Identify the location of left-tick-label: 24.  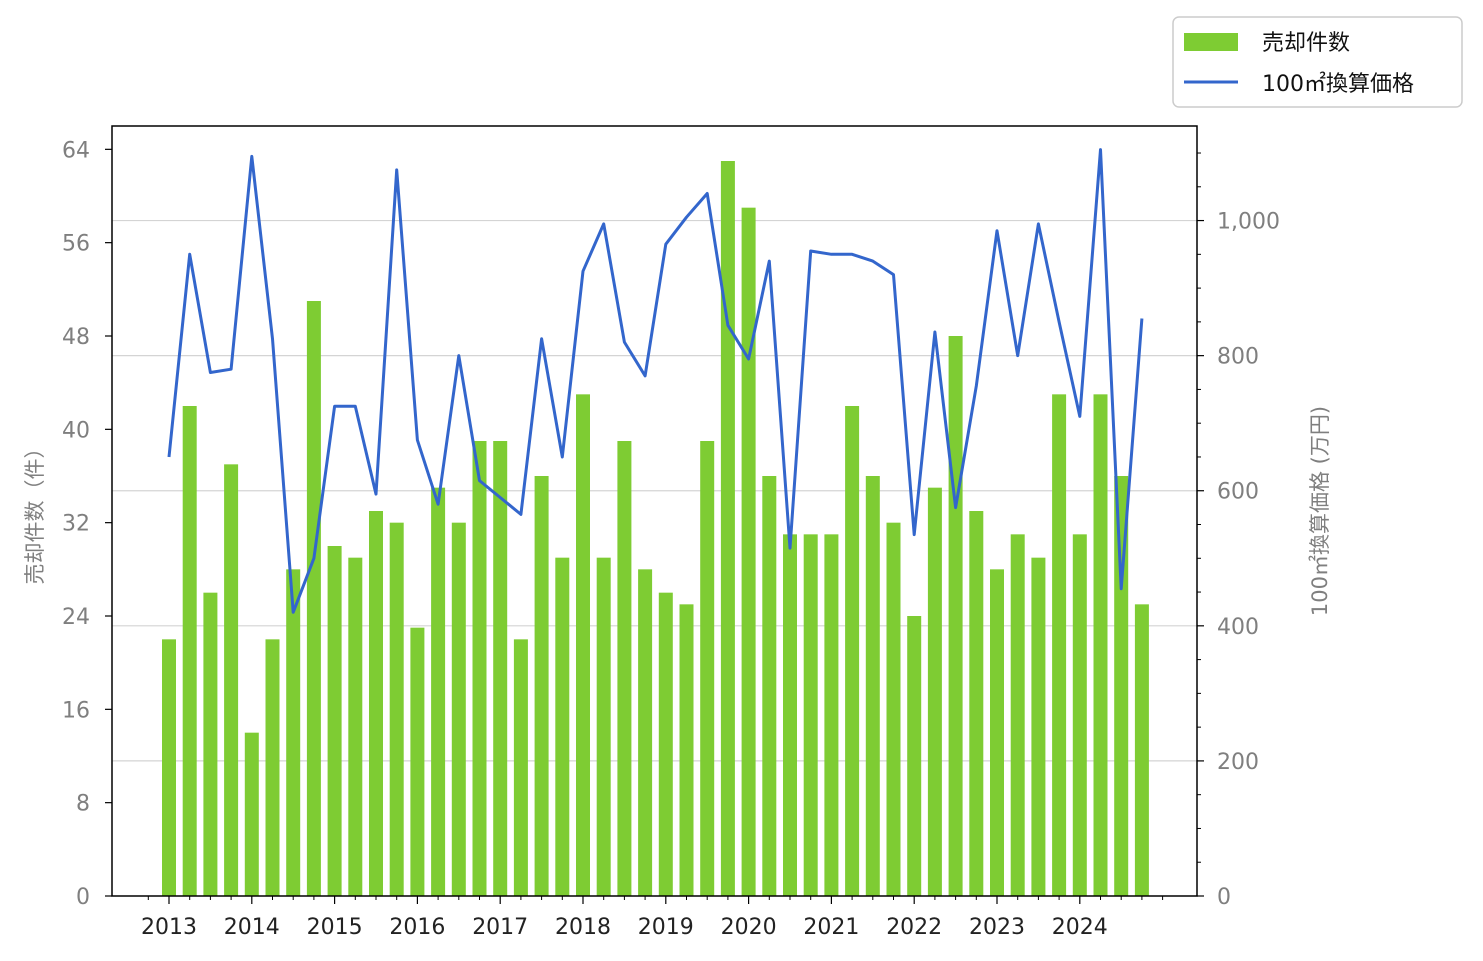
(76, 617).